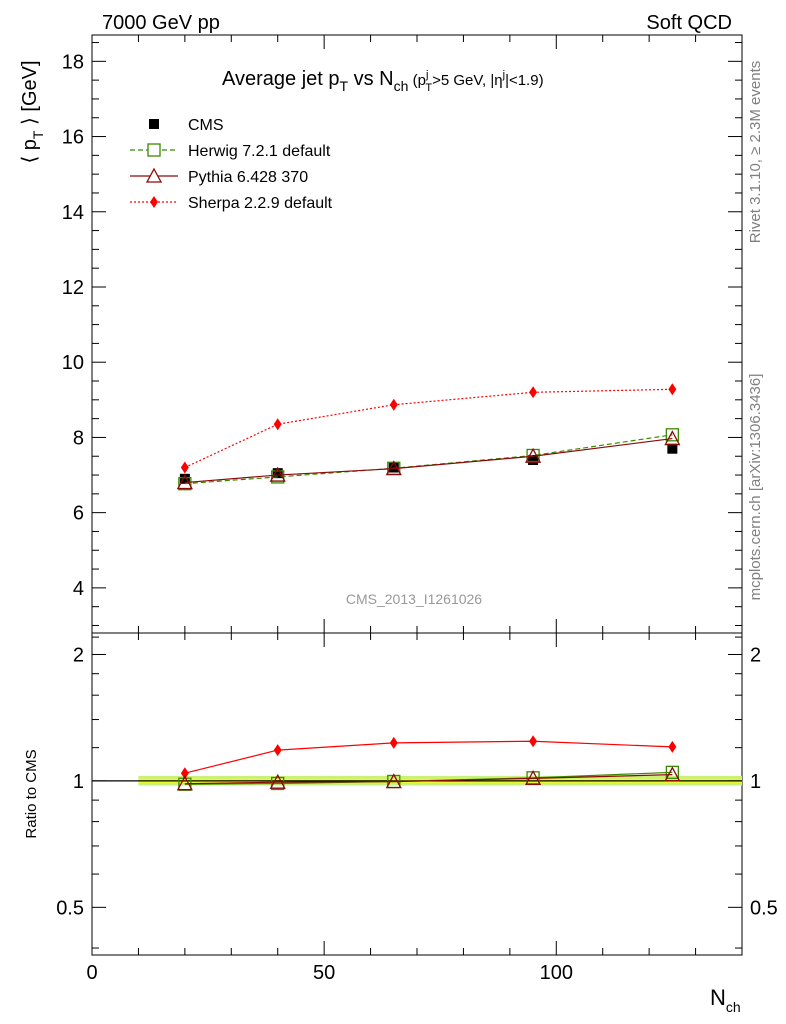  Describe the element at coordinates (186, 125) in the screenshot. I see `legend-cms: CMS` at that location.